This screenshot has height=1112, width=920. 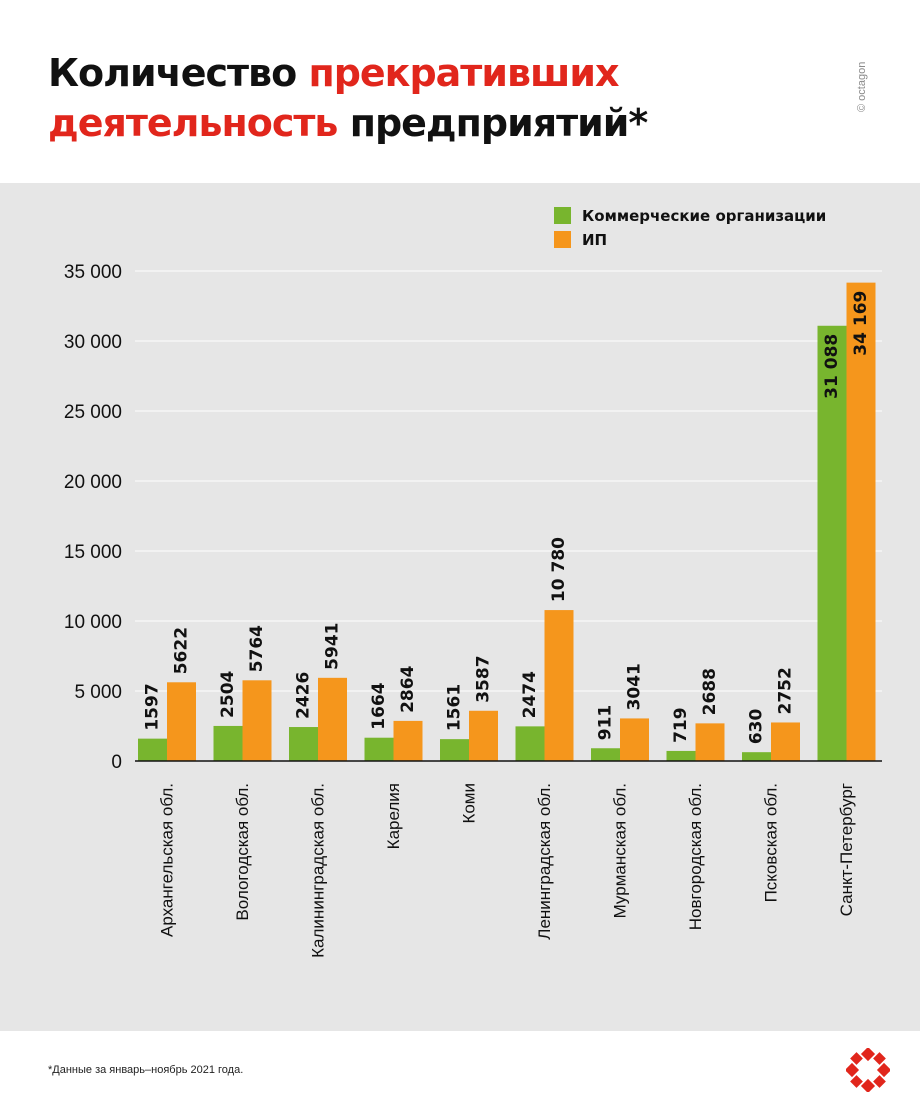 What do you see at coordinates (559, 569) in the screenshot?
I see `data-label: 10 780` at bounding box center [559, 569].